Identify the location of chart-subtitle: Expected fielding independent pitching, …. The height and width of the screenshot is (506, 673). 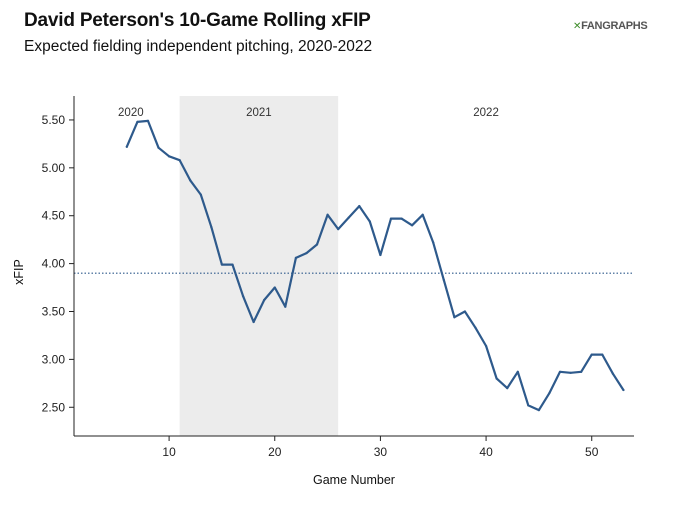
(198, 46).